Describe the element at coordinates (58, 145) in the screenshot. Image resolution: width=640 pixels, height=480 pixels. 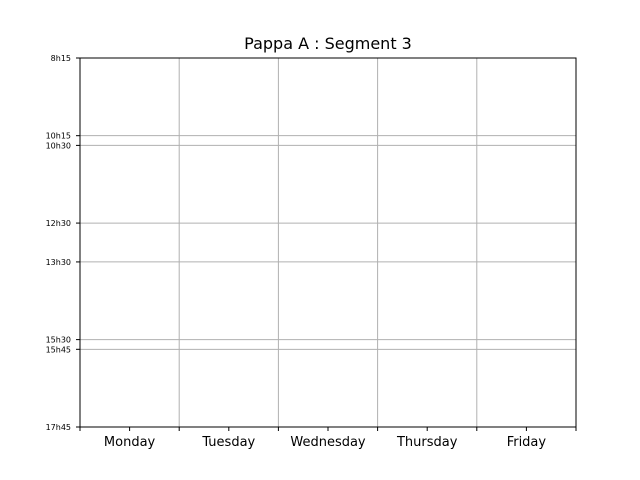
I see `y-tick-label: 10h30` at that location.